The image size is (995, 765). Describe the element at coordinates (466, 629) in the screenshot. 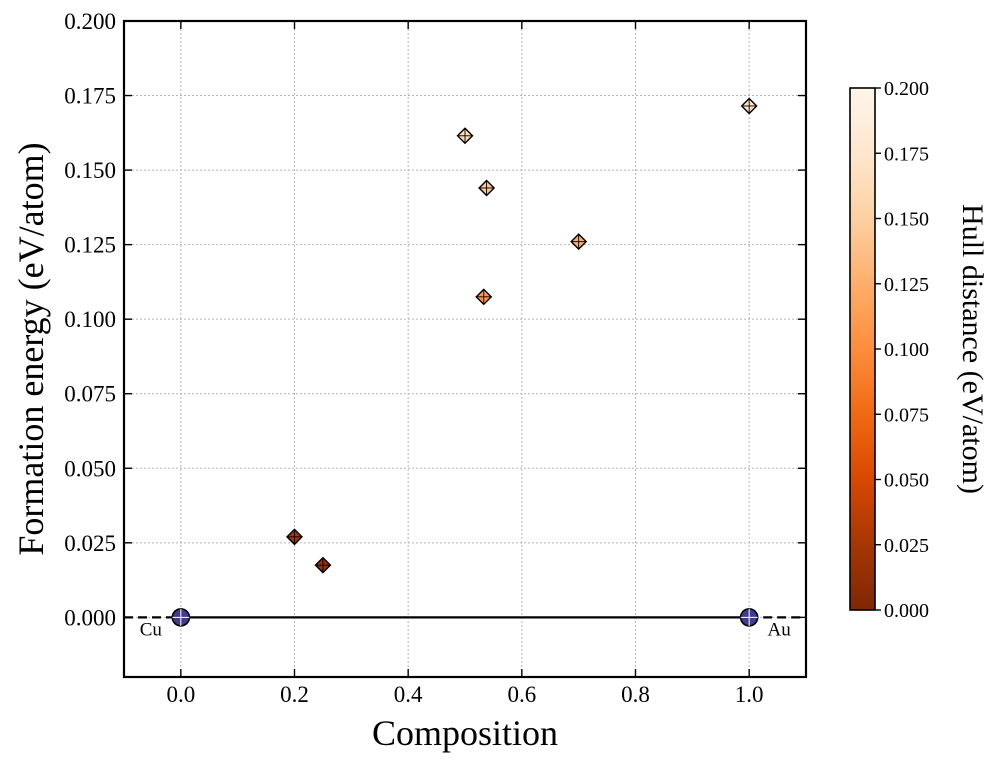

I see `end-member-labels: Cu Au` at that location.